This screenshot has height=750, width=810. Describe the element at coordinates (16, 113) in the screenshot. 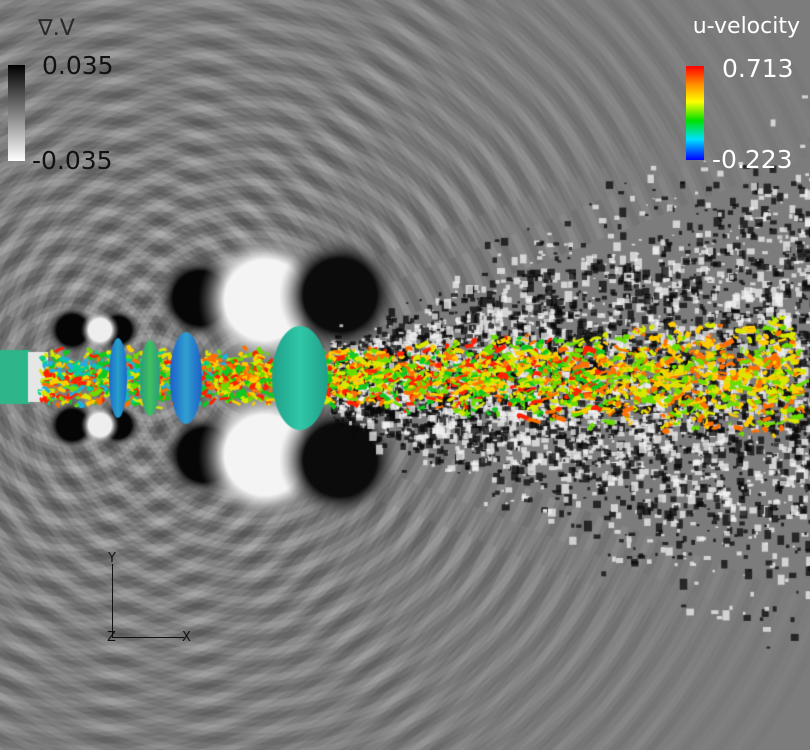

I see `divergence-colorbar` at that location.